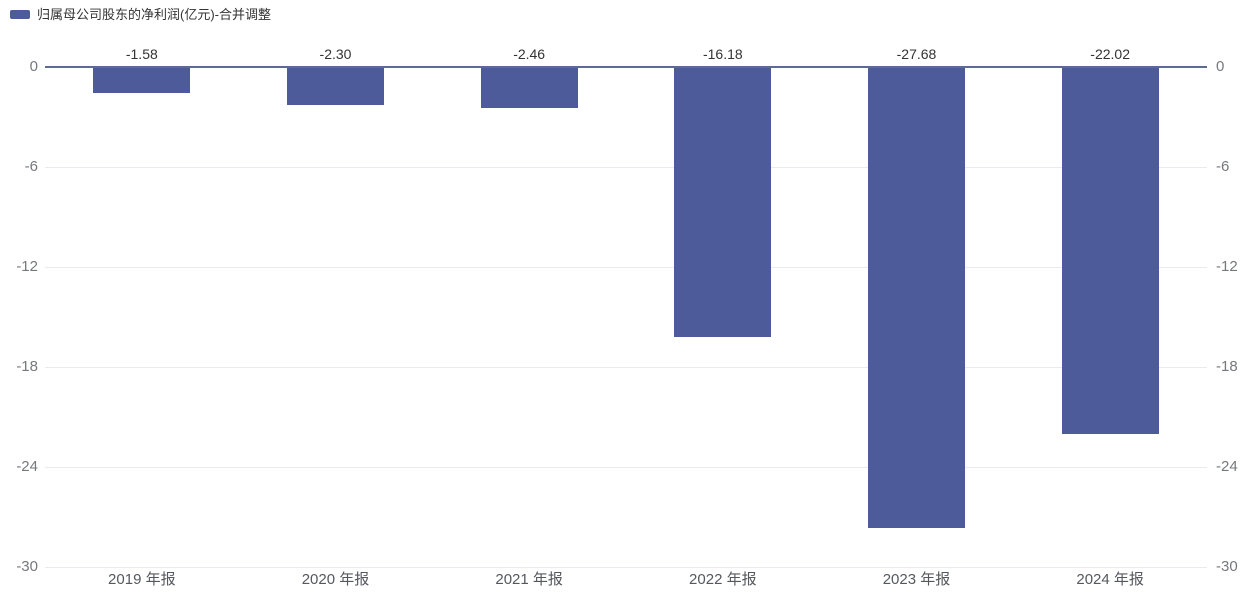  I want to click on bar-value-label: -22.02, so click(1110, 54).